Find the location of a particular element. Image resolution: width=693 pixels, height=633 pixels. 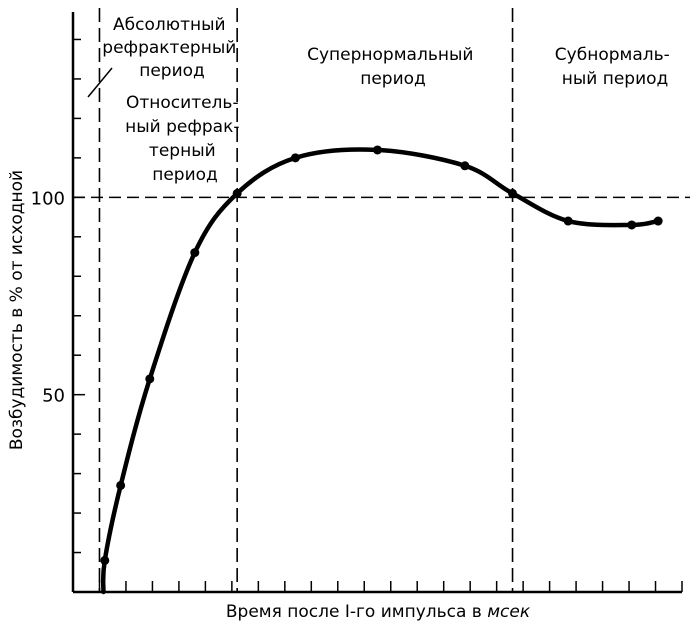

y-tick-label: 50 is located at coordinates (53, 396).